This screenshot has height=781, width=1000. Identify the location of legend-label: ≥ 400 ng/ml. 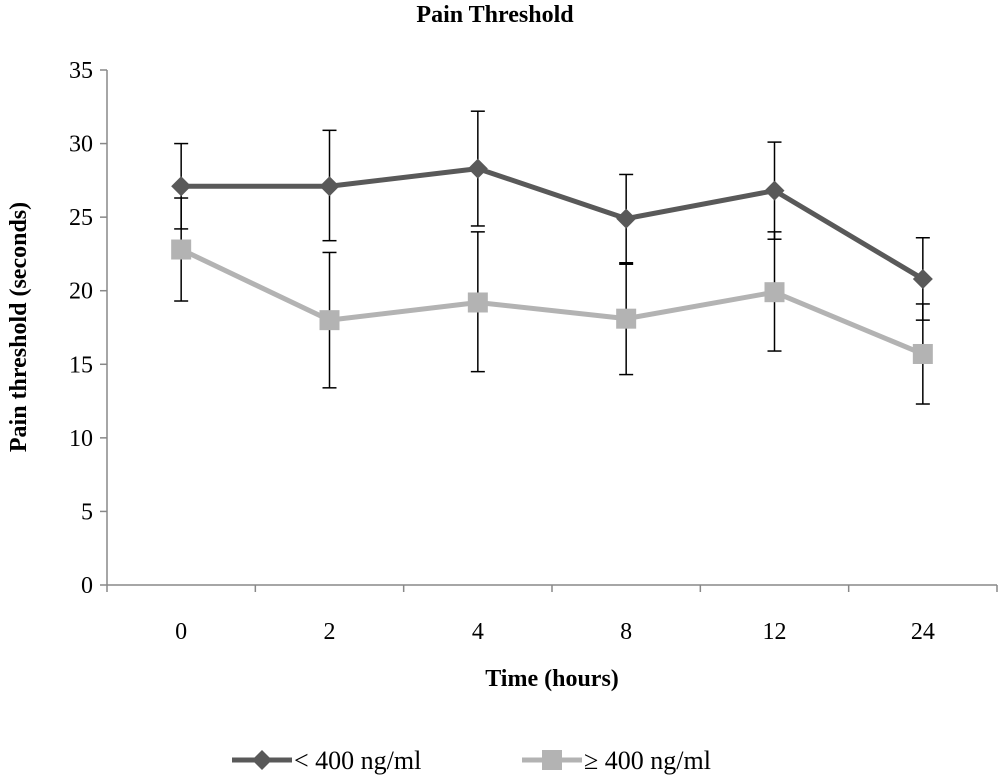
(647, 760).